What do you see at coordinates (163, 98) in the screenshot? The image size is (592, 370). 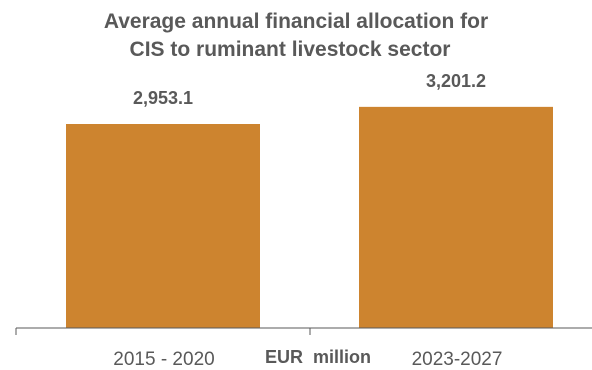 I see `data-label-2015-2020: 2,953.1` at bounding box center [163, 98].